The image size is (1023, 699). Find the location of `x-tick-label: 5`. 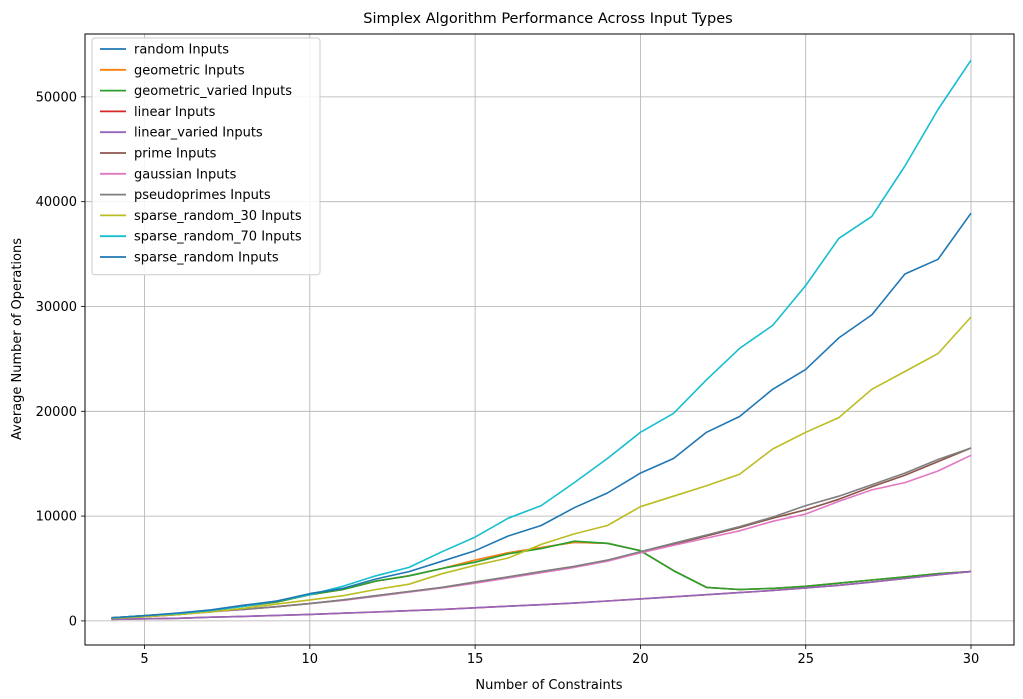

x-tick-label: 5 is located at coordinates (144, 659).